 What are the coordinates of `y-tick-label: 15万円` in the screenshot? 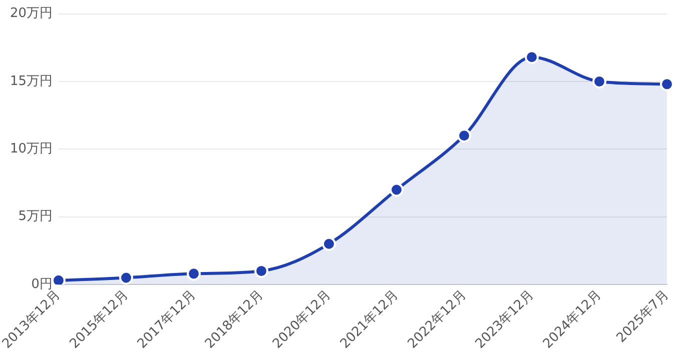 It's located at (31, 81).